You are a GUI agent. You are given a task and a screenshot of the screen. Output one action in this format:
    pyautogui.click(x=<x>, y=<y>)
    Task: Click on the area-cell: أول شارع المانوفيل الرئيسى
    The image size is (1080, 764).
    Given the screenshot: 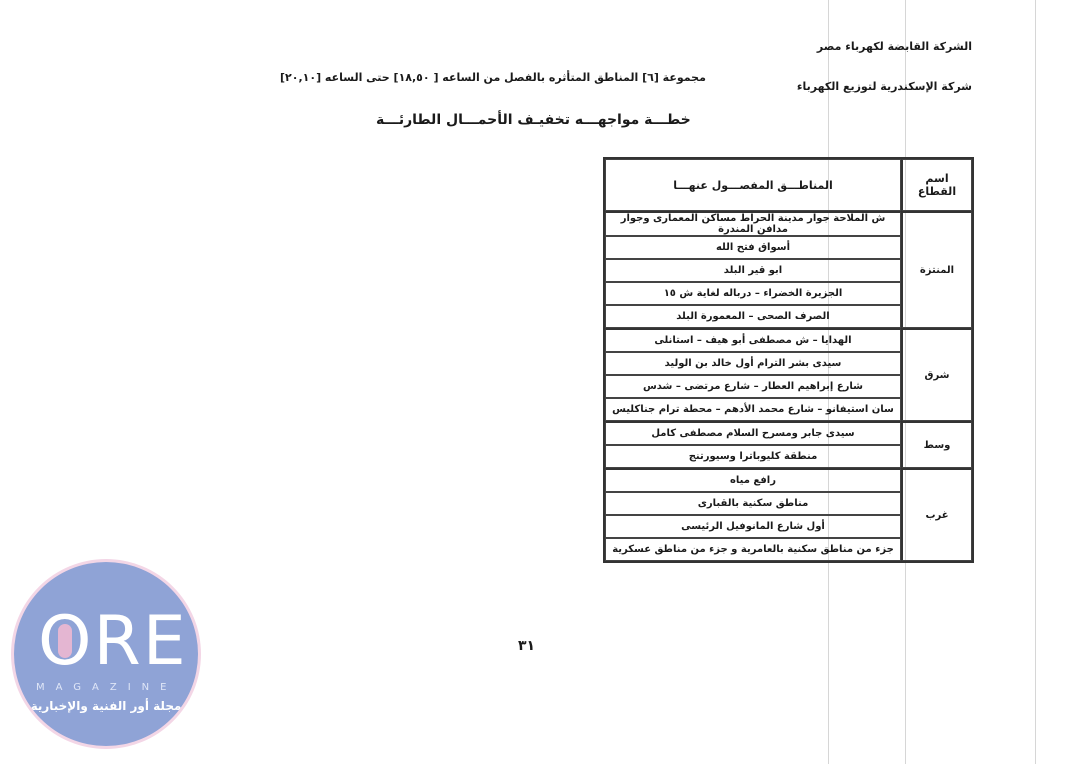 What is the action you would take?
    pyautogui.click(x=753, y=526)
    